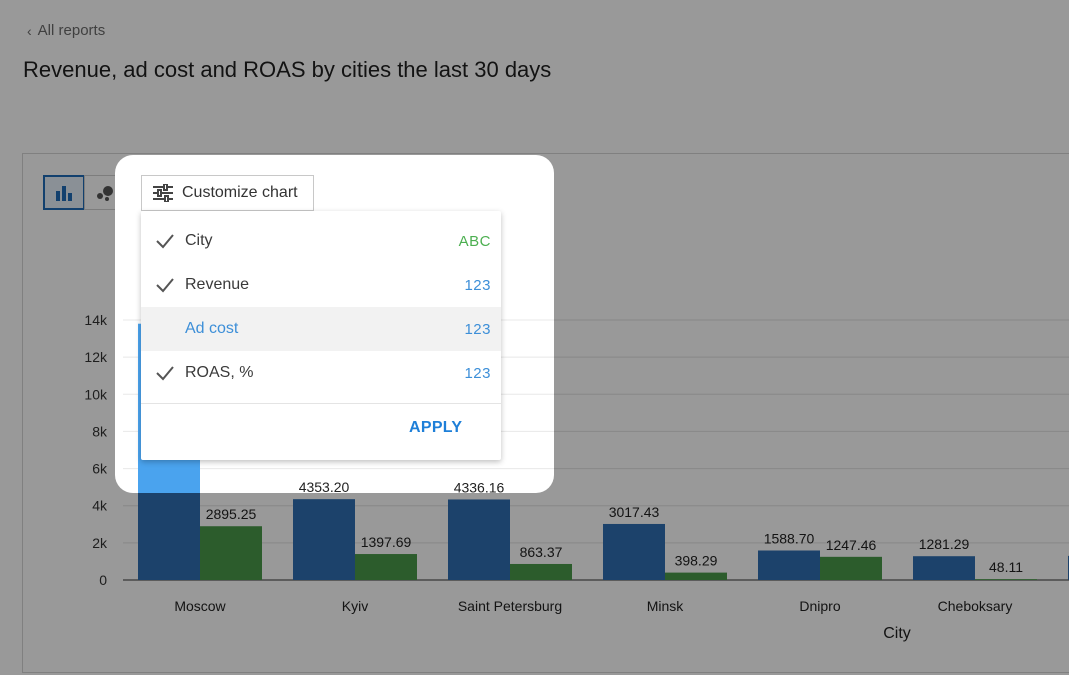  I want to click on customize-chart-label: Customize chart, so click(240, 192).